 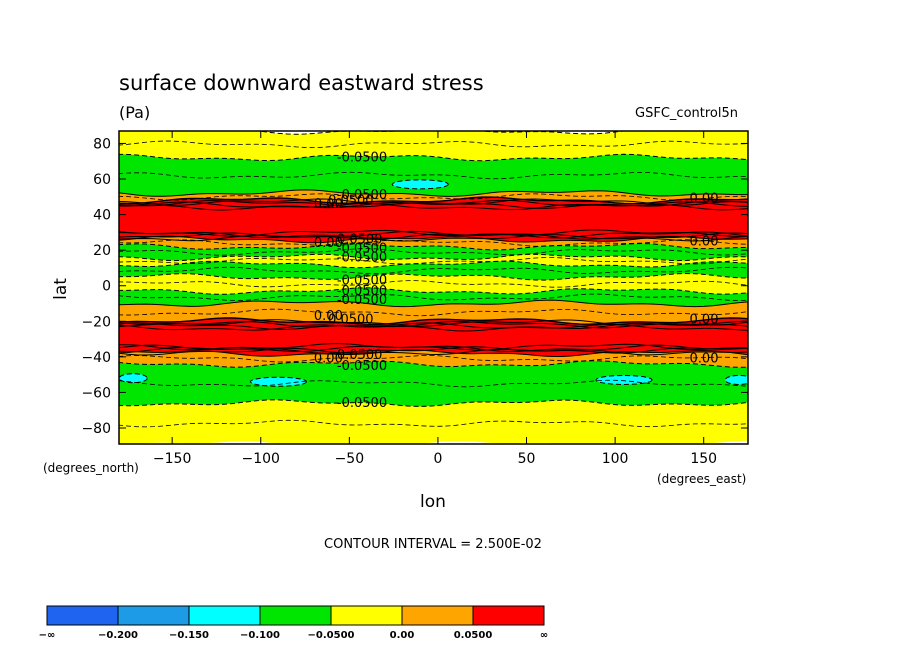 I want to click on x-tick-label-6: 150, so click(x=703, y=459).